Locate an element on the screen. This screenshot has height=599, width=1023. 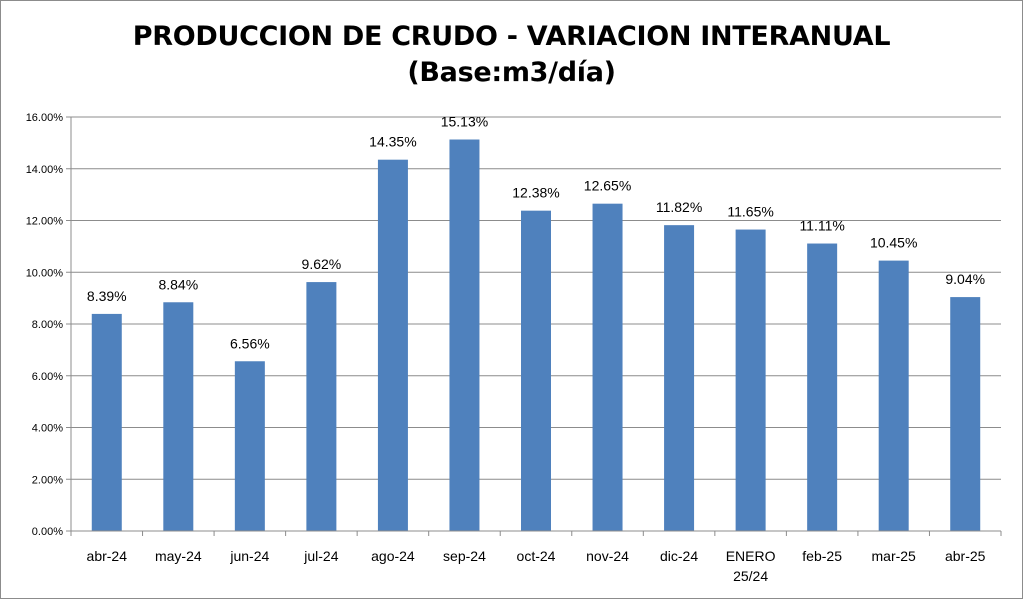
x-tick-label: jun-24 is located at coordinates (249, 556).